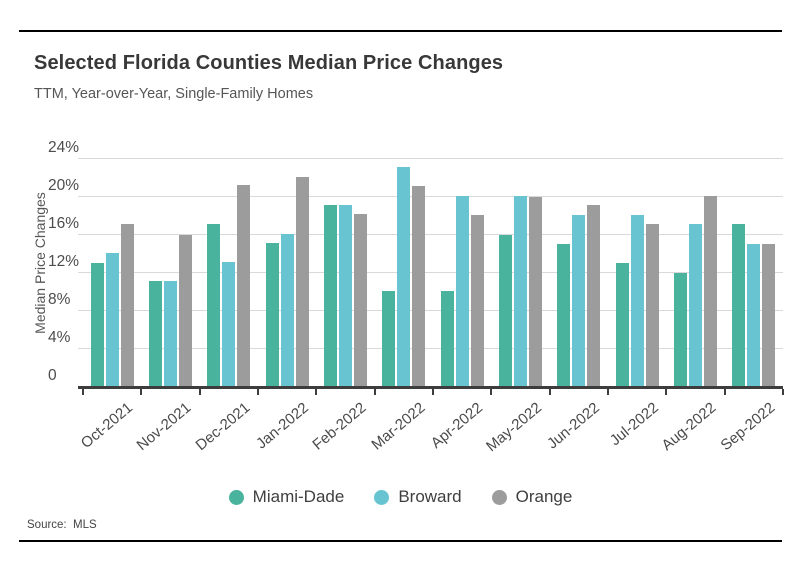 The height and width of the screenshot is (575, 801). What do you see at coordinates (345, 295) in the screenshot?
I see `bar-broward-feb-2022` at bounding box center [345, 295].